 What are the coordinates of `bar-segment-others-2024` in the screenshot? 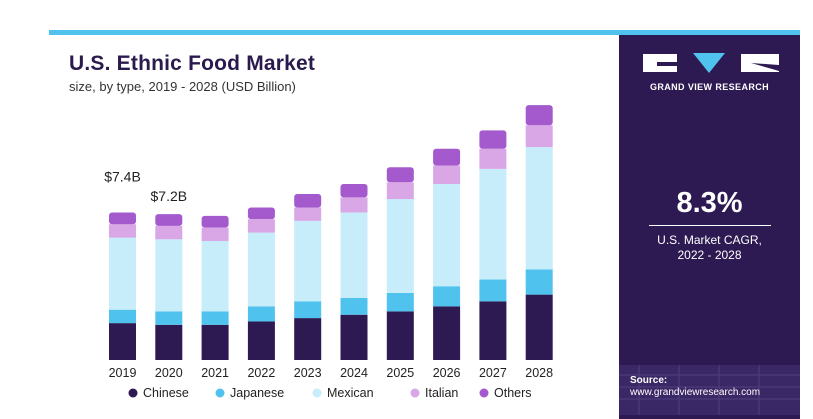 It's located at (354, 190).